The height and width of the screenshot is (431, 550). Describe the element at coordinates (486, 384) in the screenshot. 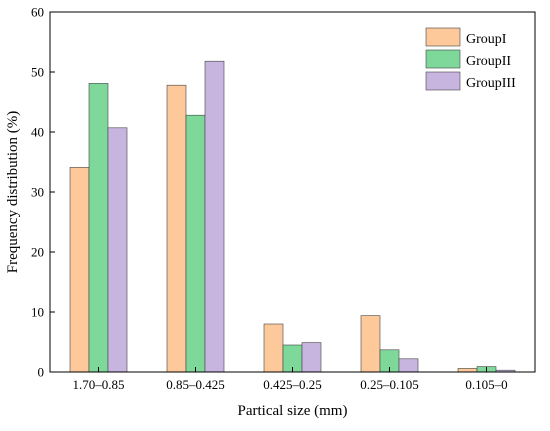

I see `x-tick-label: 0.105–0` at that location.